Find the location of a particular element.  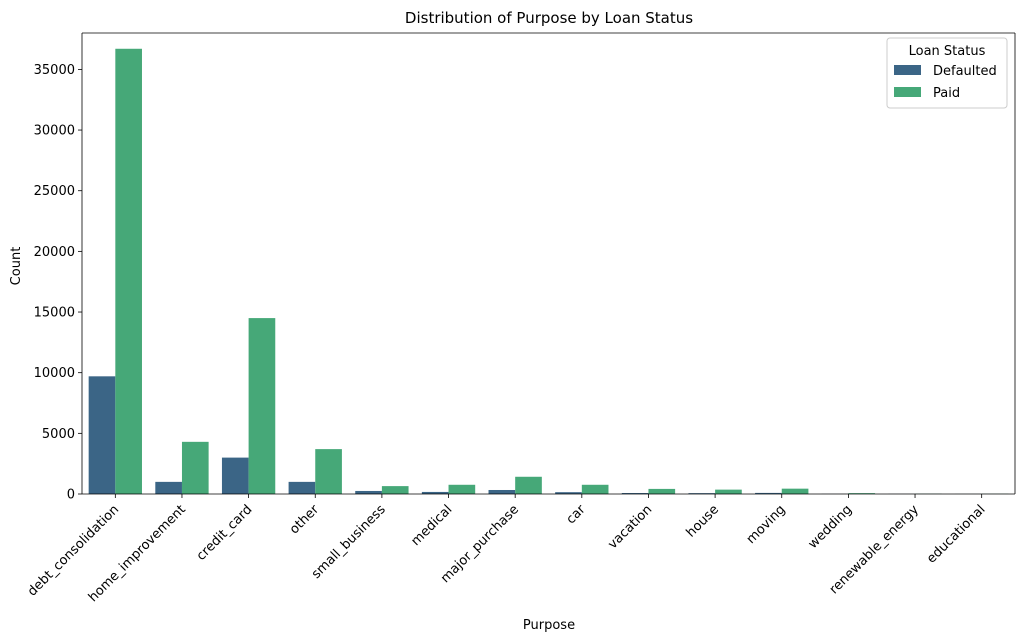

legend-swatch-paid is located at coordinates (907, 92).